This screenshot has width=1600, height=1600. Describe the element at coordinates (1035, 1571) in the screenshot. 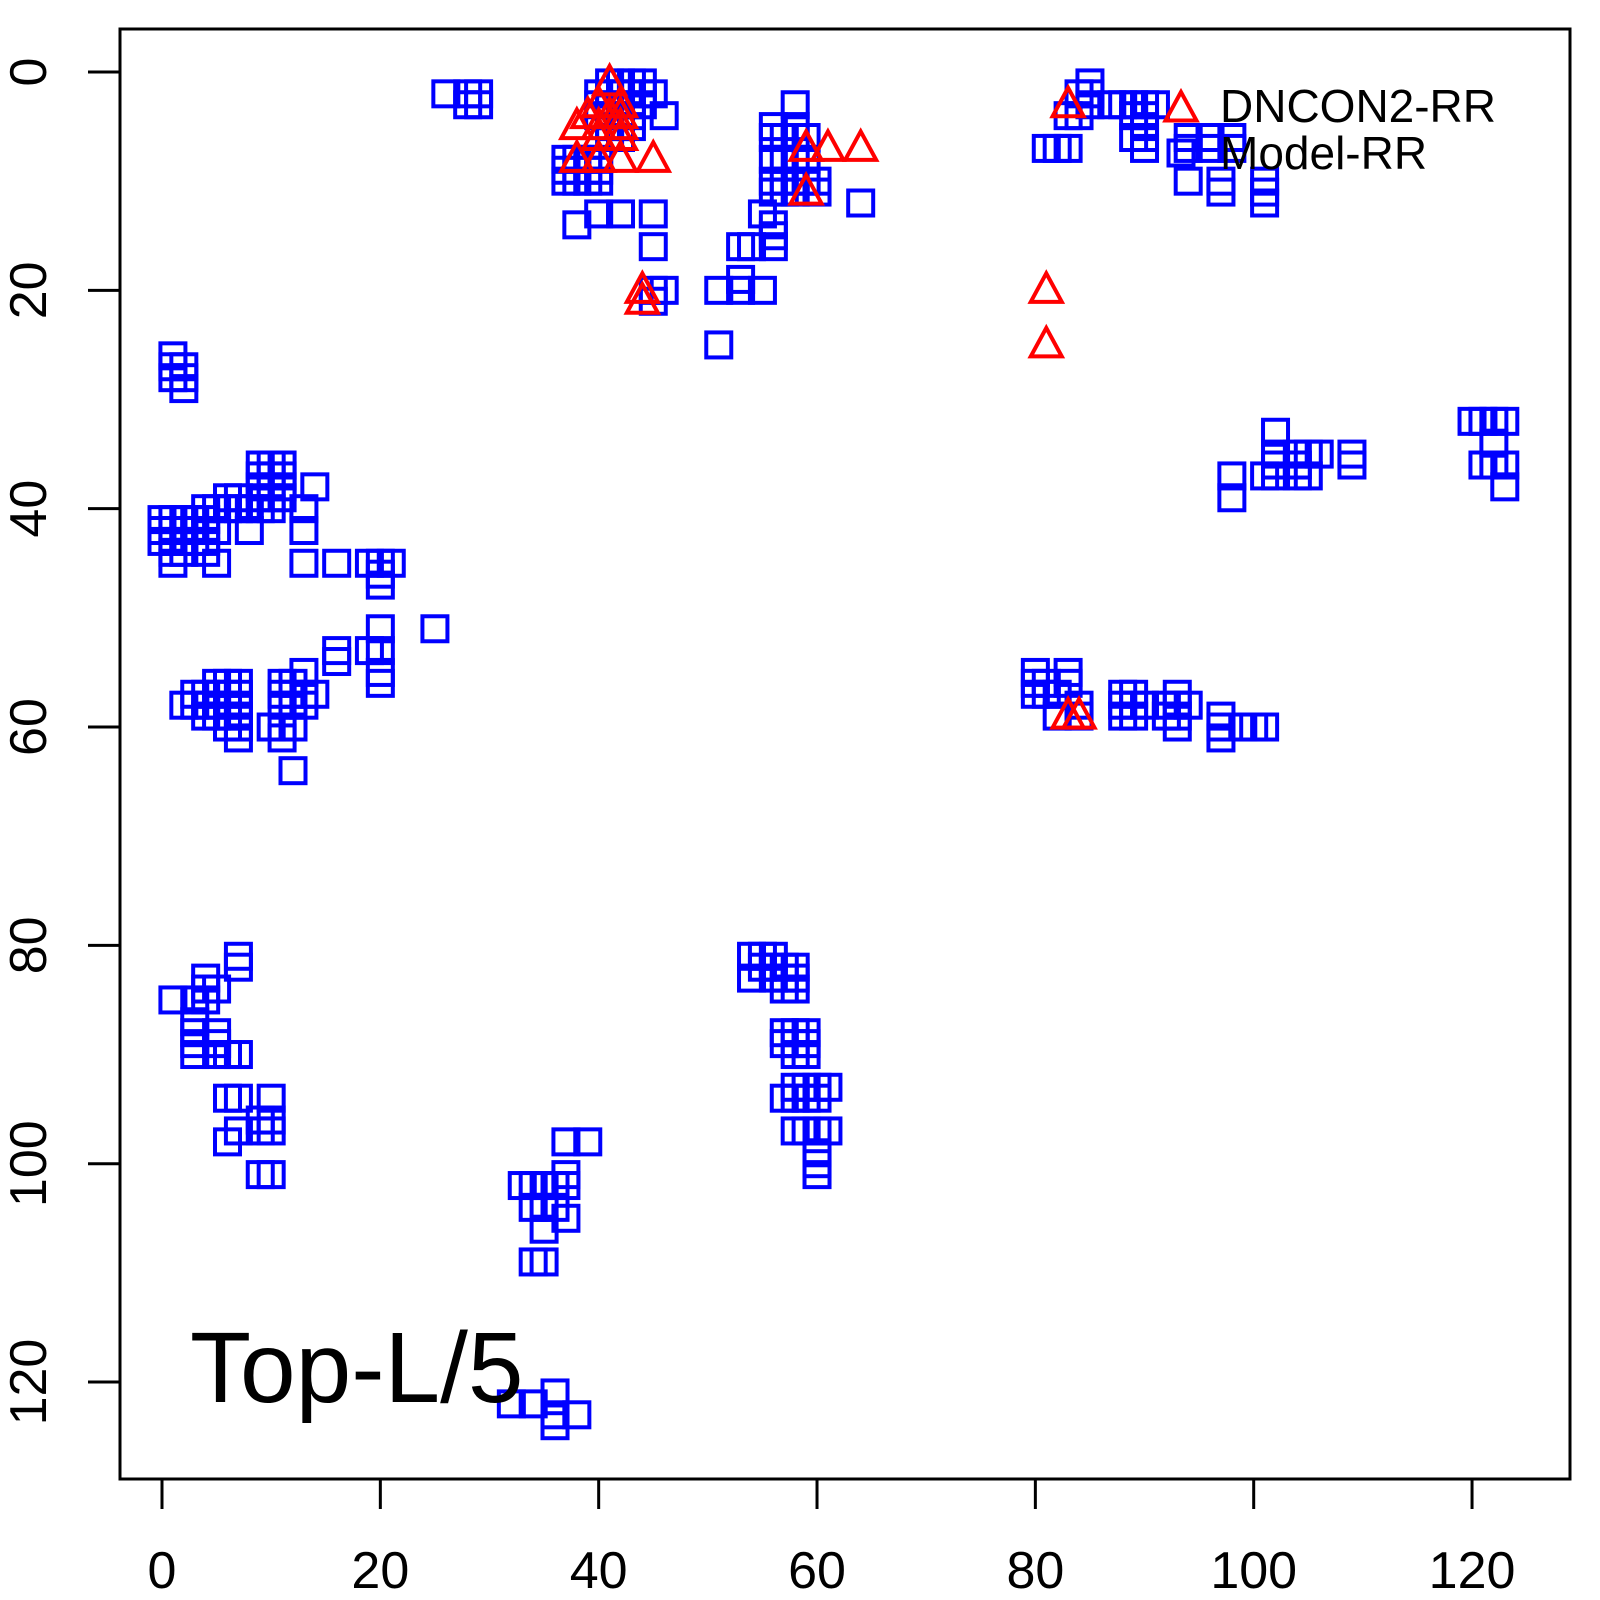

I see `x-axis-tick-label: 80` at that location.